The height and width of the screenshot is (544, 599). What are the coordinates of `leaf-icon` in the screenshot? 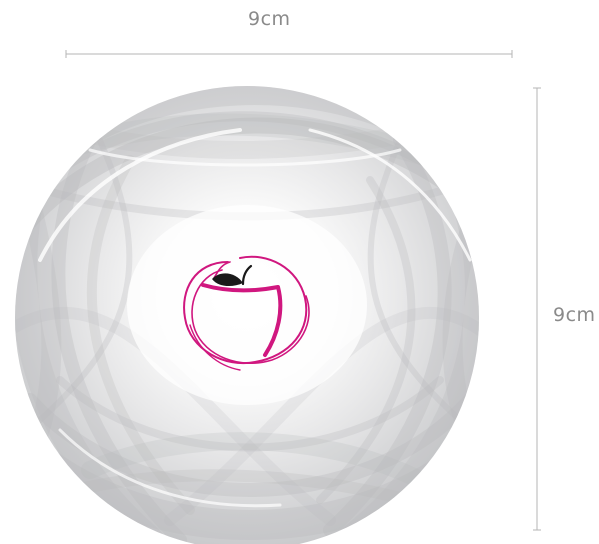 It's located at (227, 280).